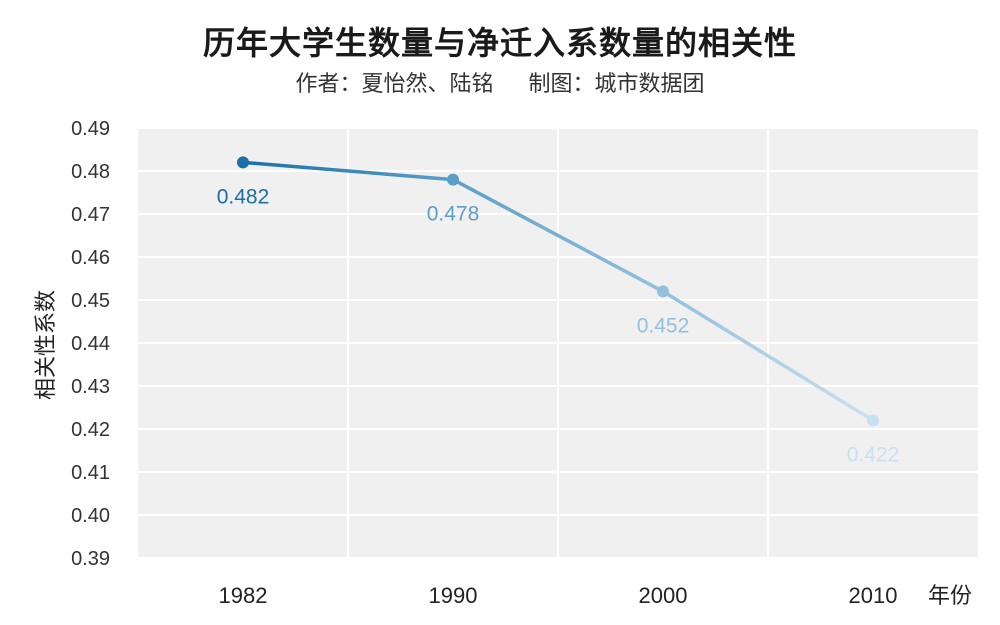 This screenshot has width=1000, height=625. Describe the element at coordinates (90, 129) in the screenshot. I see `y-tick-label: 0.49` at that location.